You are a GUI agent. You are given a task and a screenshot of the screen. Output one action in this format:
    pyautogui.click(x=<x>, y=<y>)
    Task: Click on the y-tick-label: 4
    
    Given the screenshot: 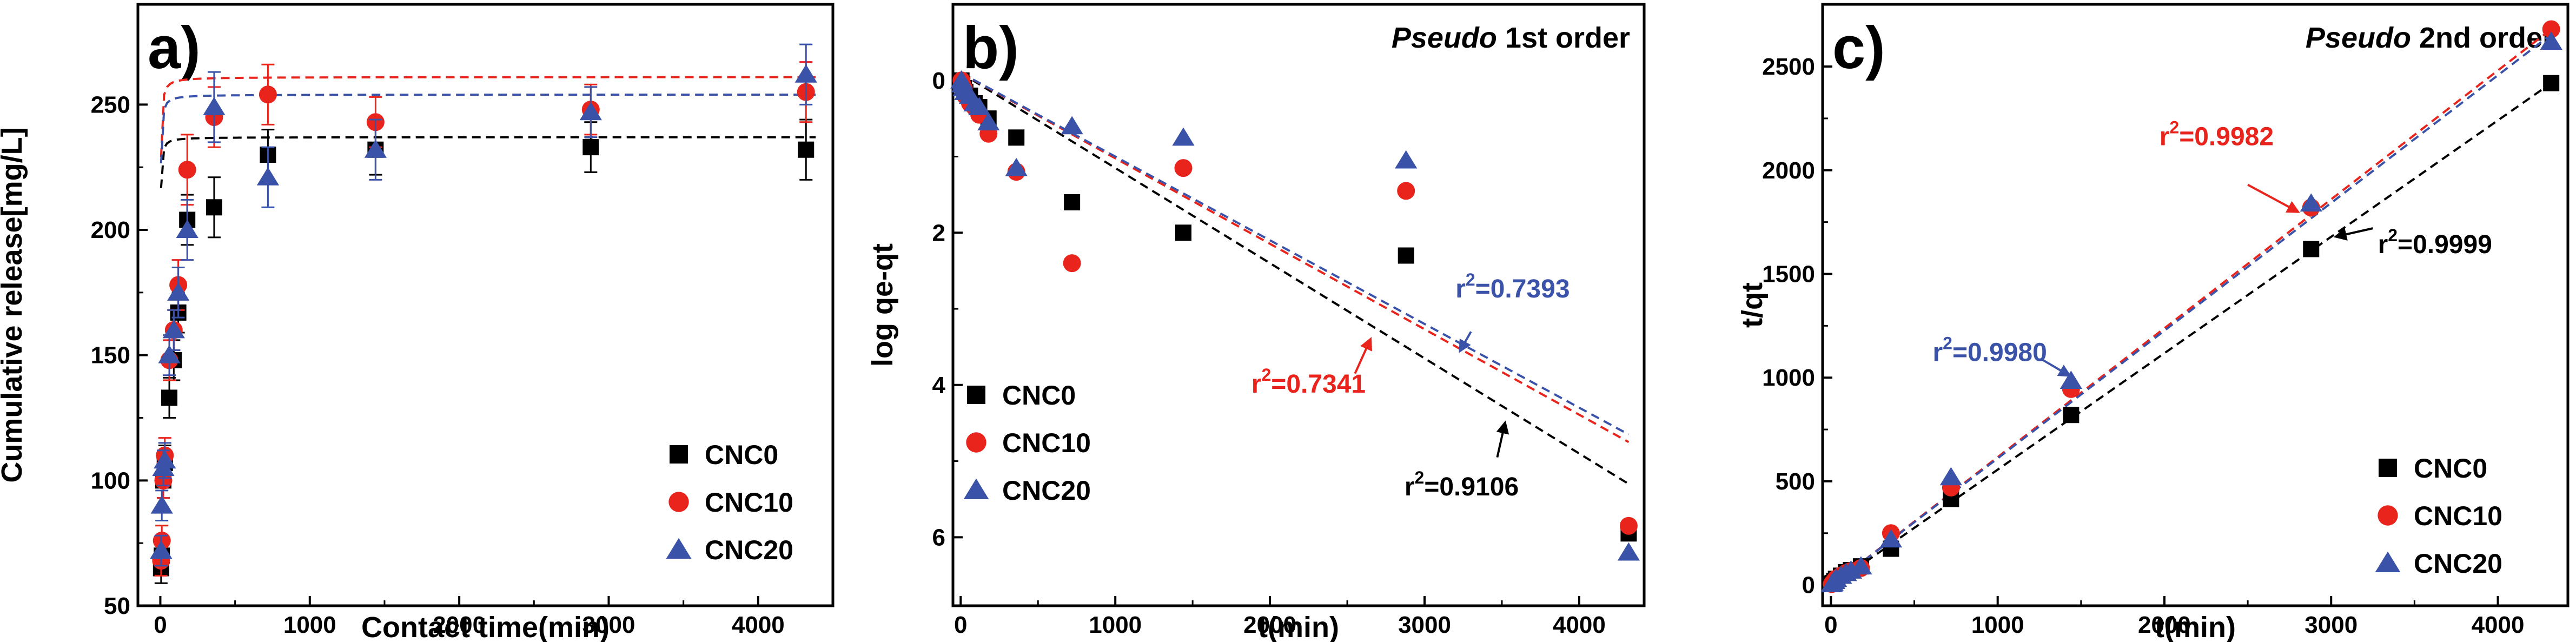 What is the action you would take?
    pyautogui.click(x=939, y=385)
    